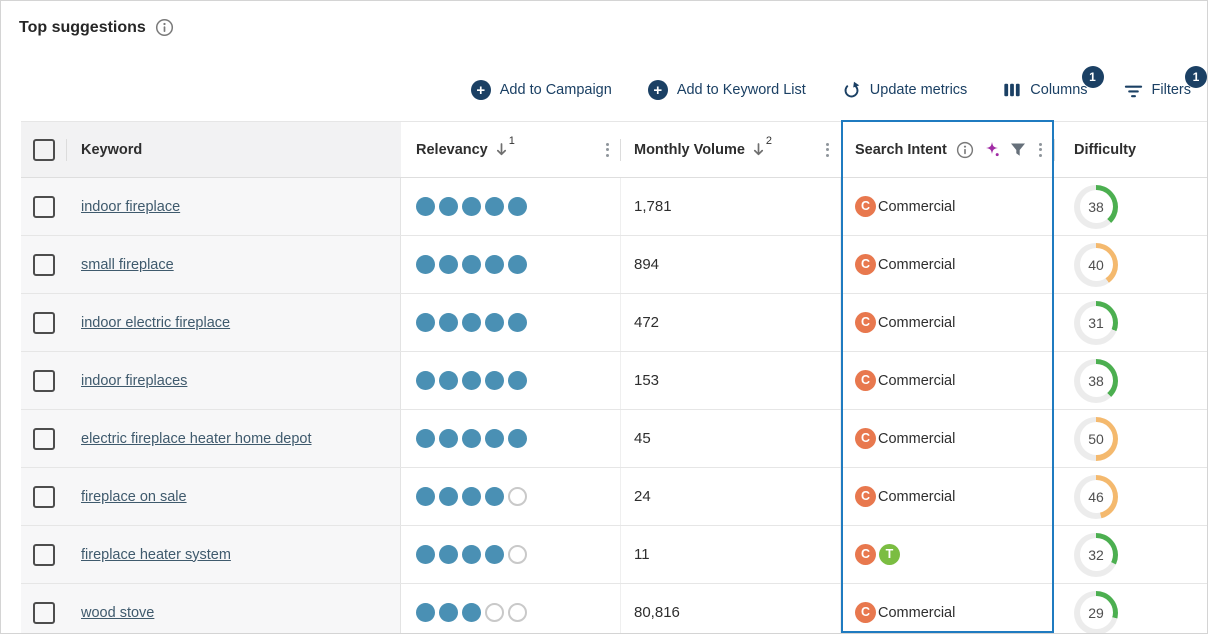 This screenshot has width=1208, height=634. I want to click on add-to-campaign-button: + Add to Campaign, so click(541, 90).